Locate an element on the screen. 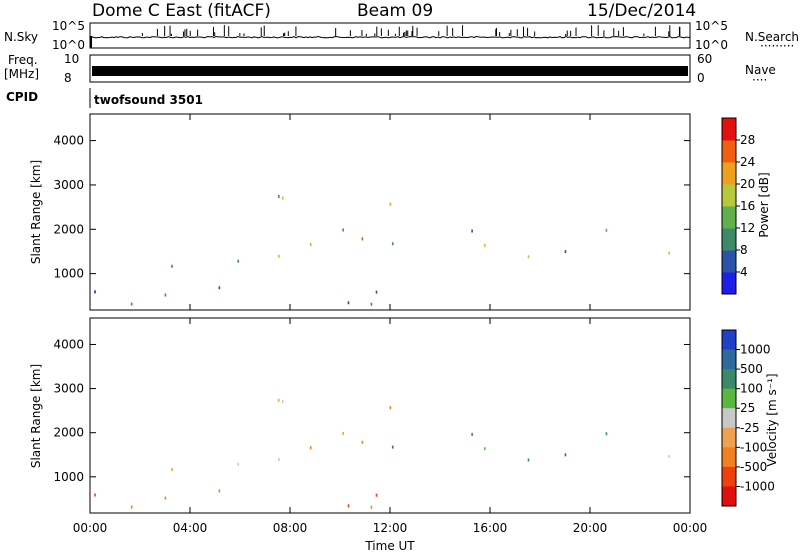 The width and height of the screenshot is (800, 554). nsearch-tick-bottom: 10^0 is located at coordinates (711, 45).